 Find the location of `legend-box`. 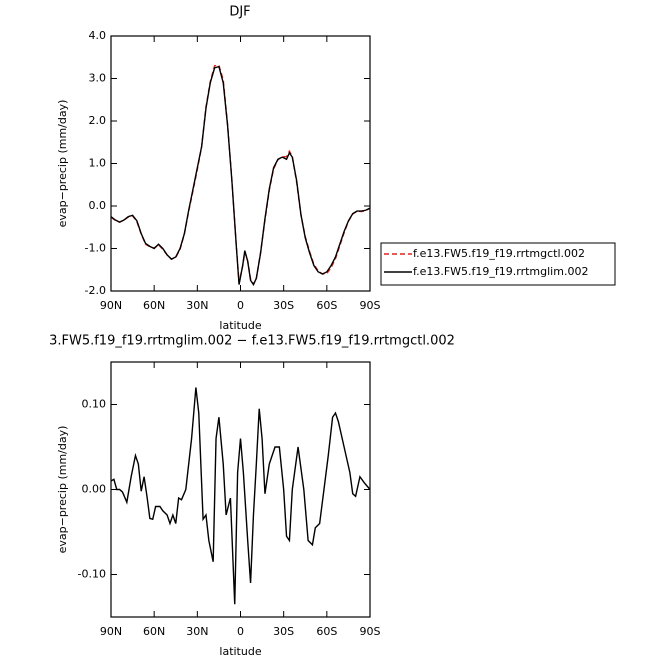

legend-box is located at coordinates (498, 264).